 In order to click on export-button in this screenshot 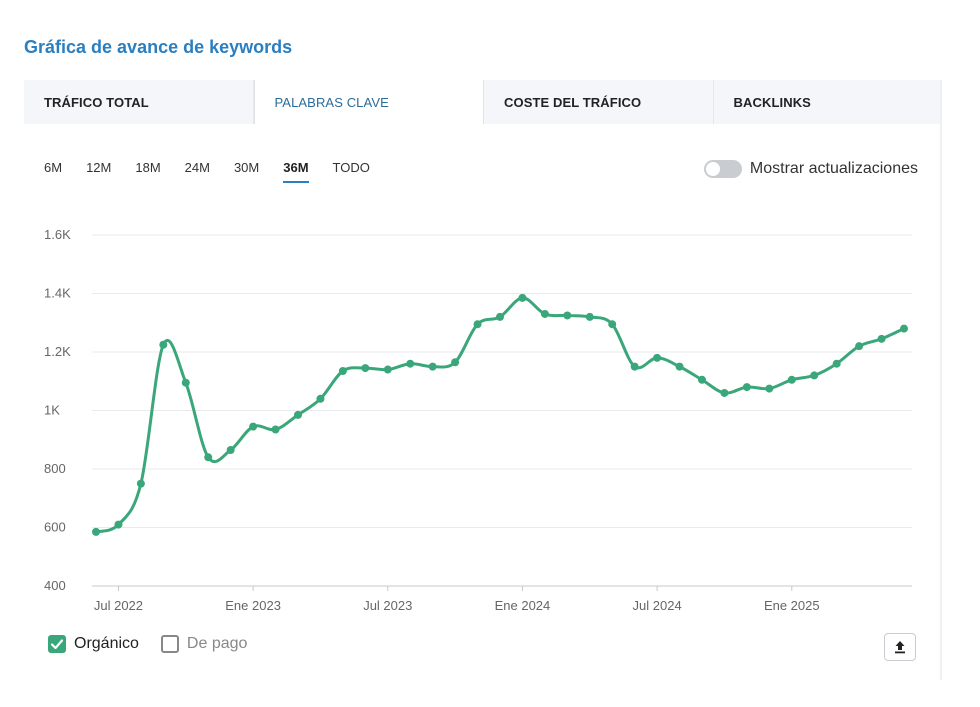, I will do `click(900, 647)`.